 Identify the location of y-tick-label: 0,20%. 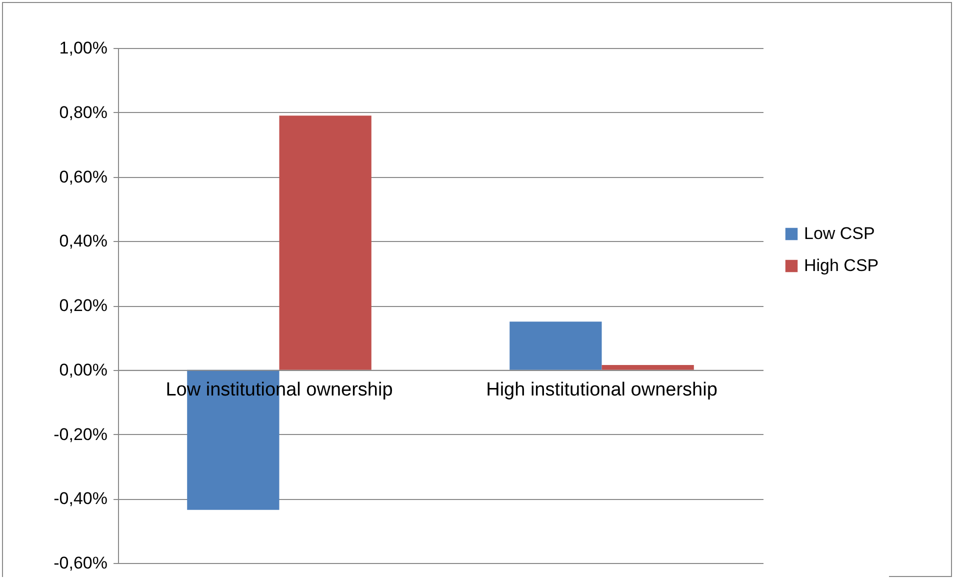
(83, 305).